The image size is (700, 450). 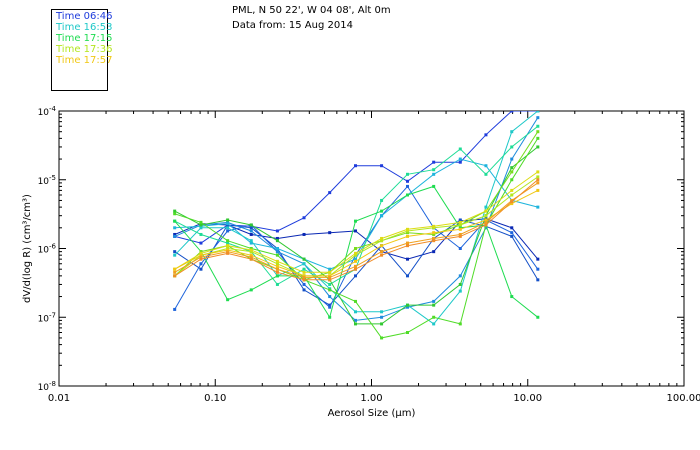 I want to click on legend-entry: Time 16:53, so click(x=84, y=27).